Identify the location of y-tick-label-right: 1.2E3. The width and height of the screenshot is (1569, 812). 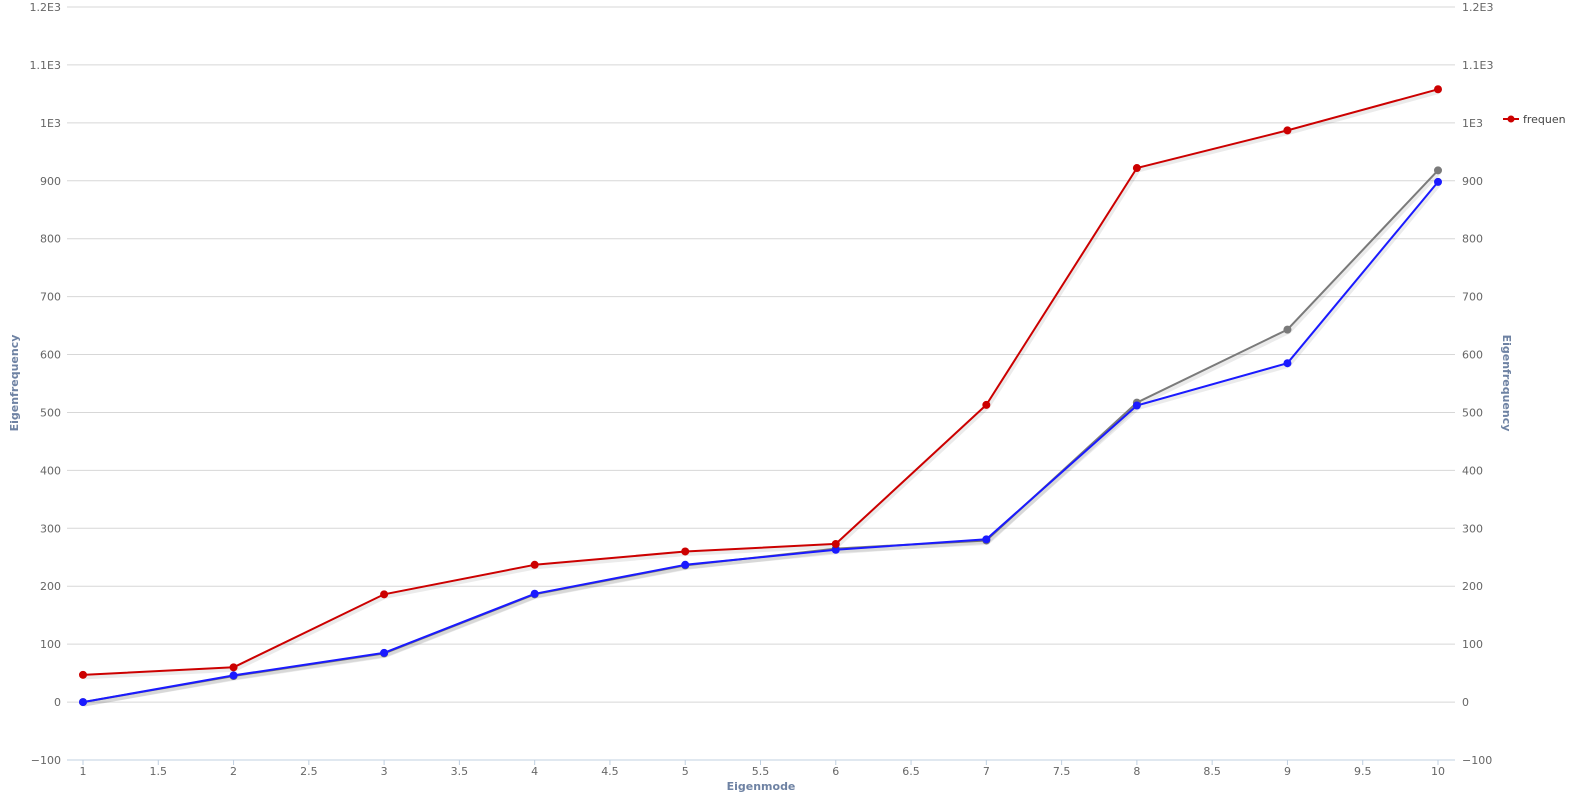
(1477, 7).